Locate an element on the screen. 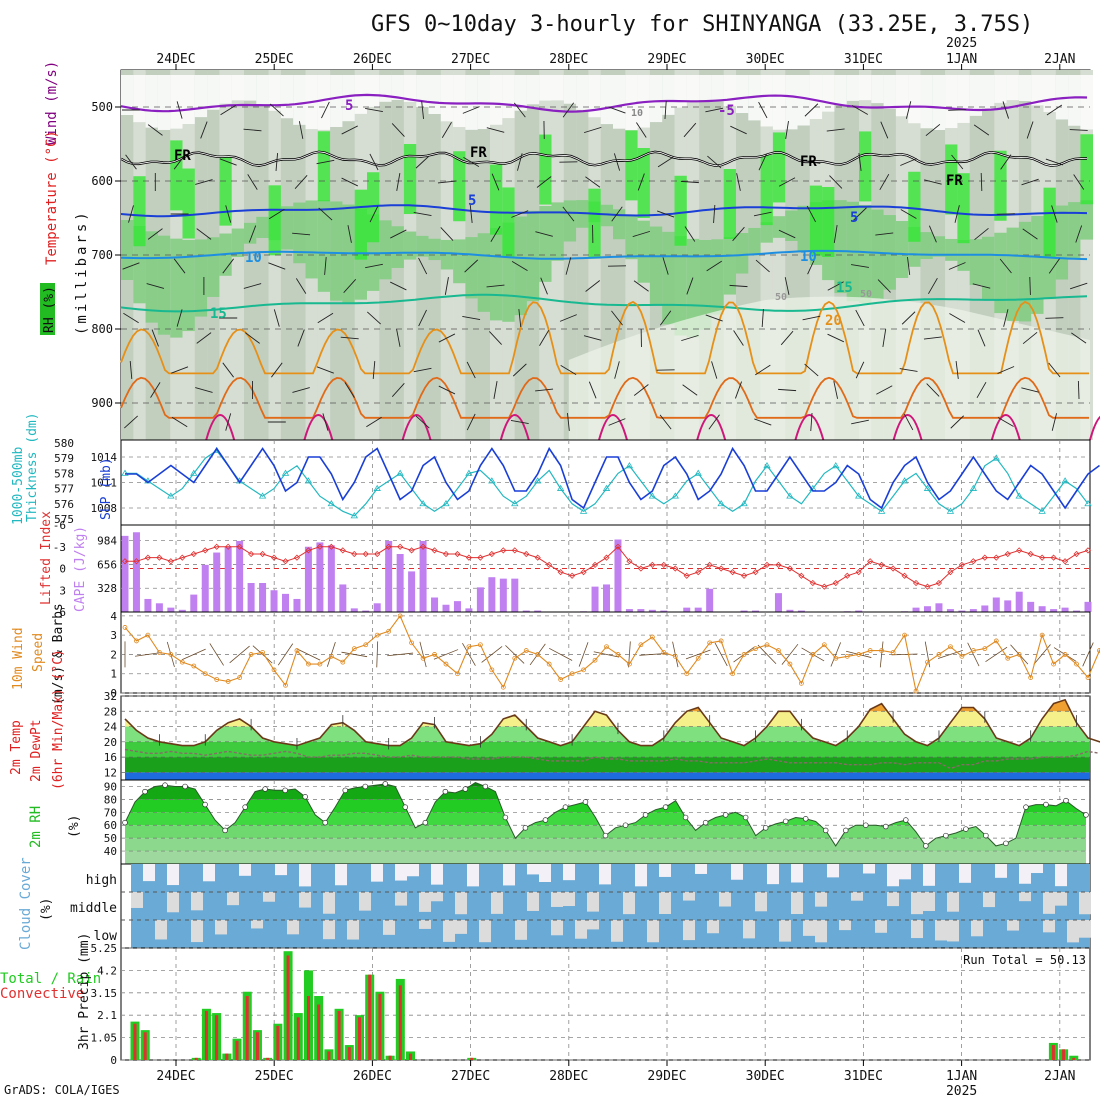 The image size is (1100, 1100). contour-label: FR is located at coordinates (478, 153).